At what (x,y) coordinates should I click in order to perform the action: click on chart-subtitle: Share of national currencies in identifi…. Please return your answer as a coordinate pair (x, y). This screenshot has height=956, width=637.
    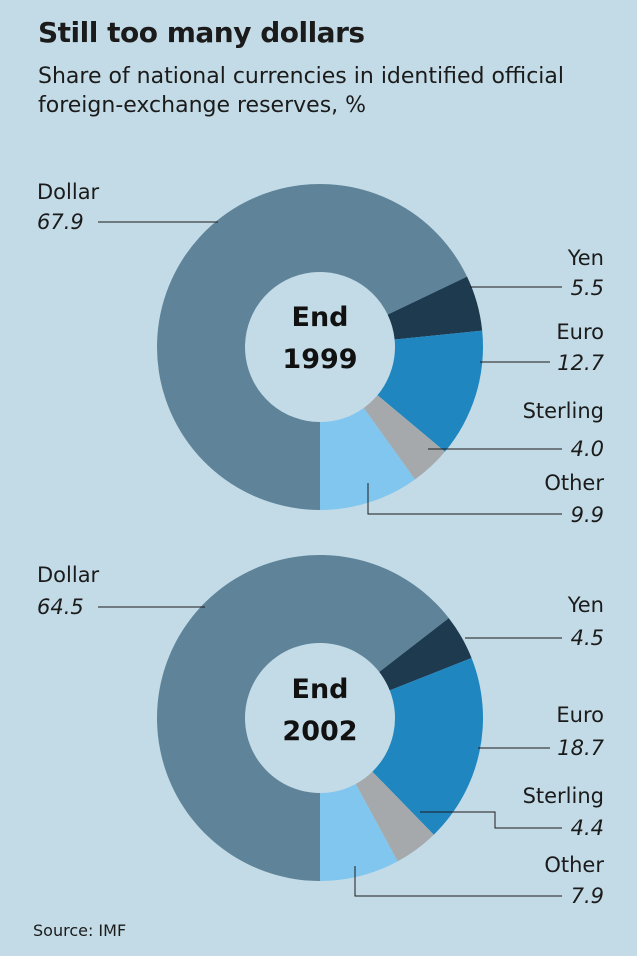
    Looking at the image, I should click on (301, 91).